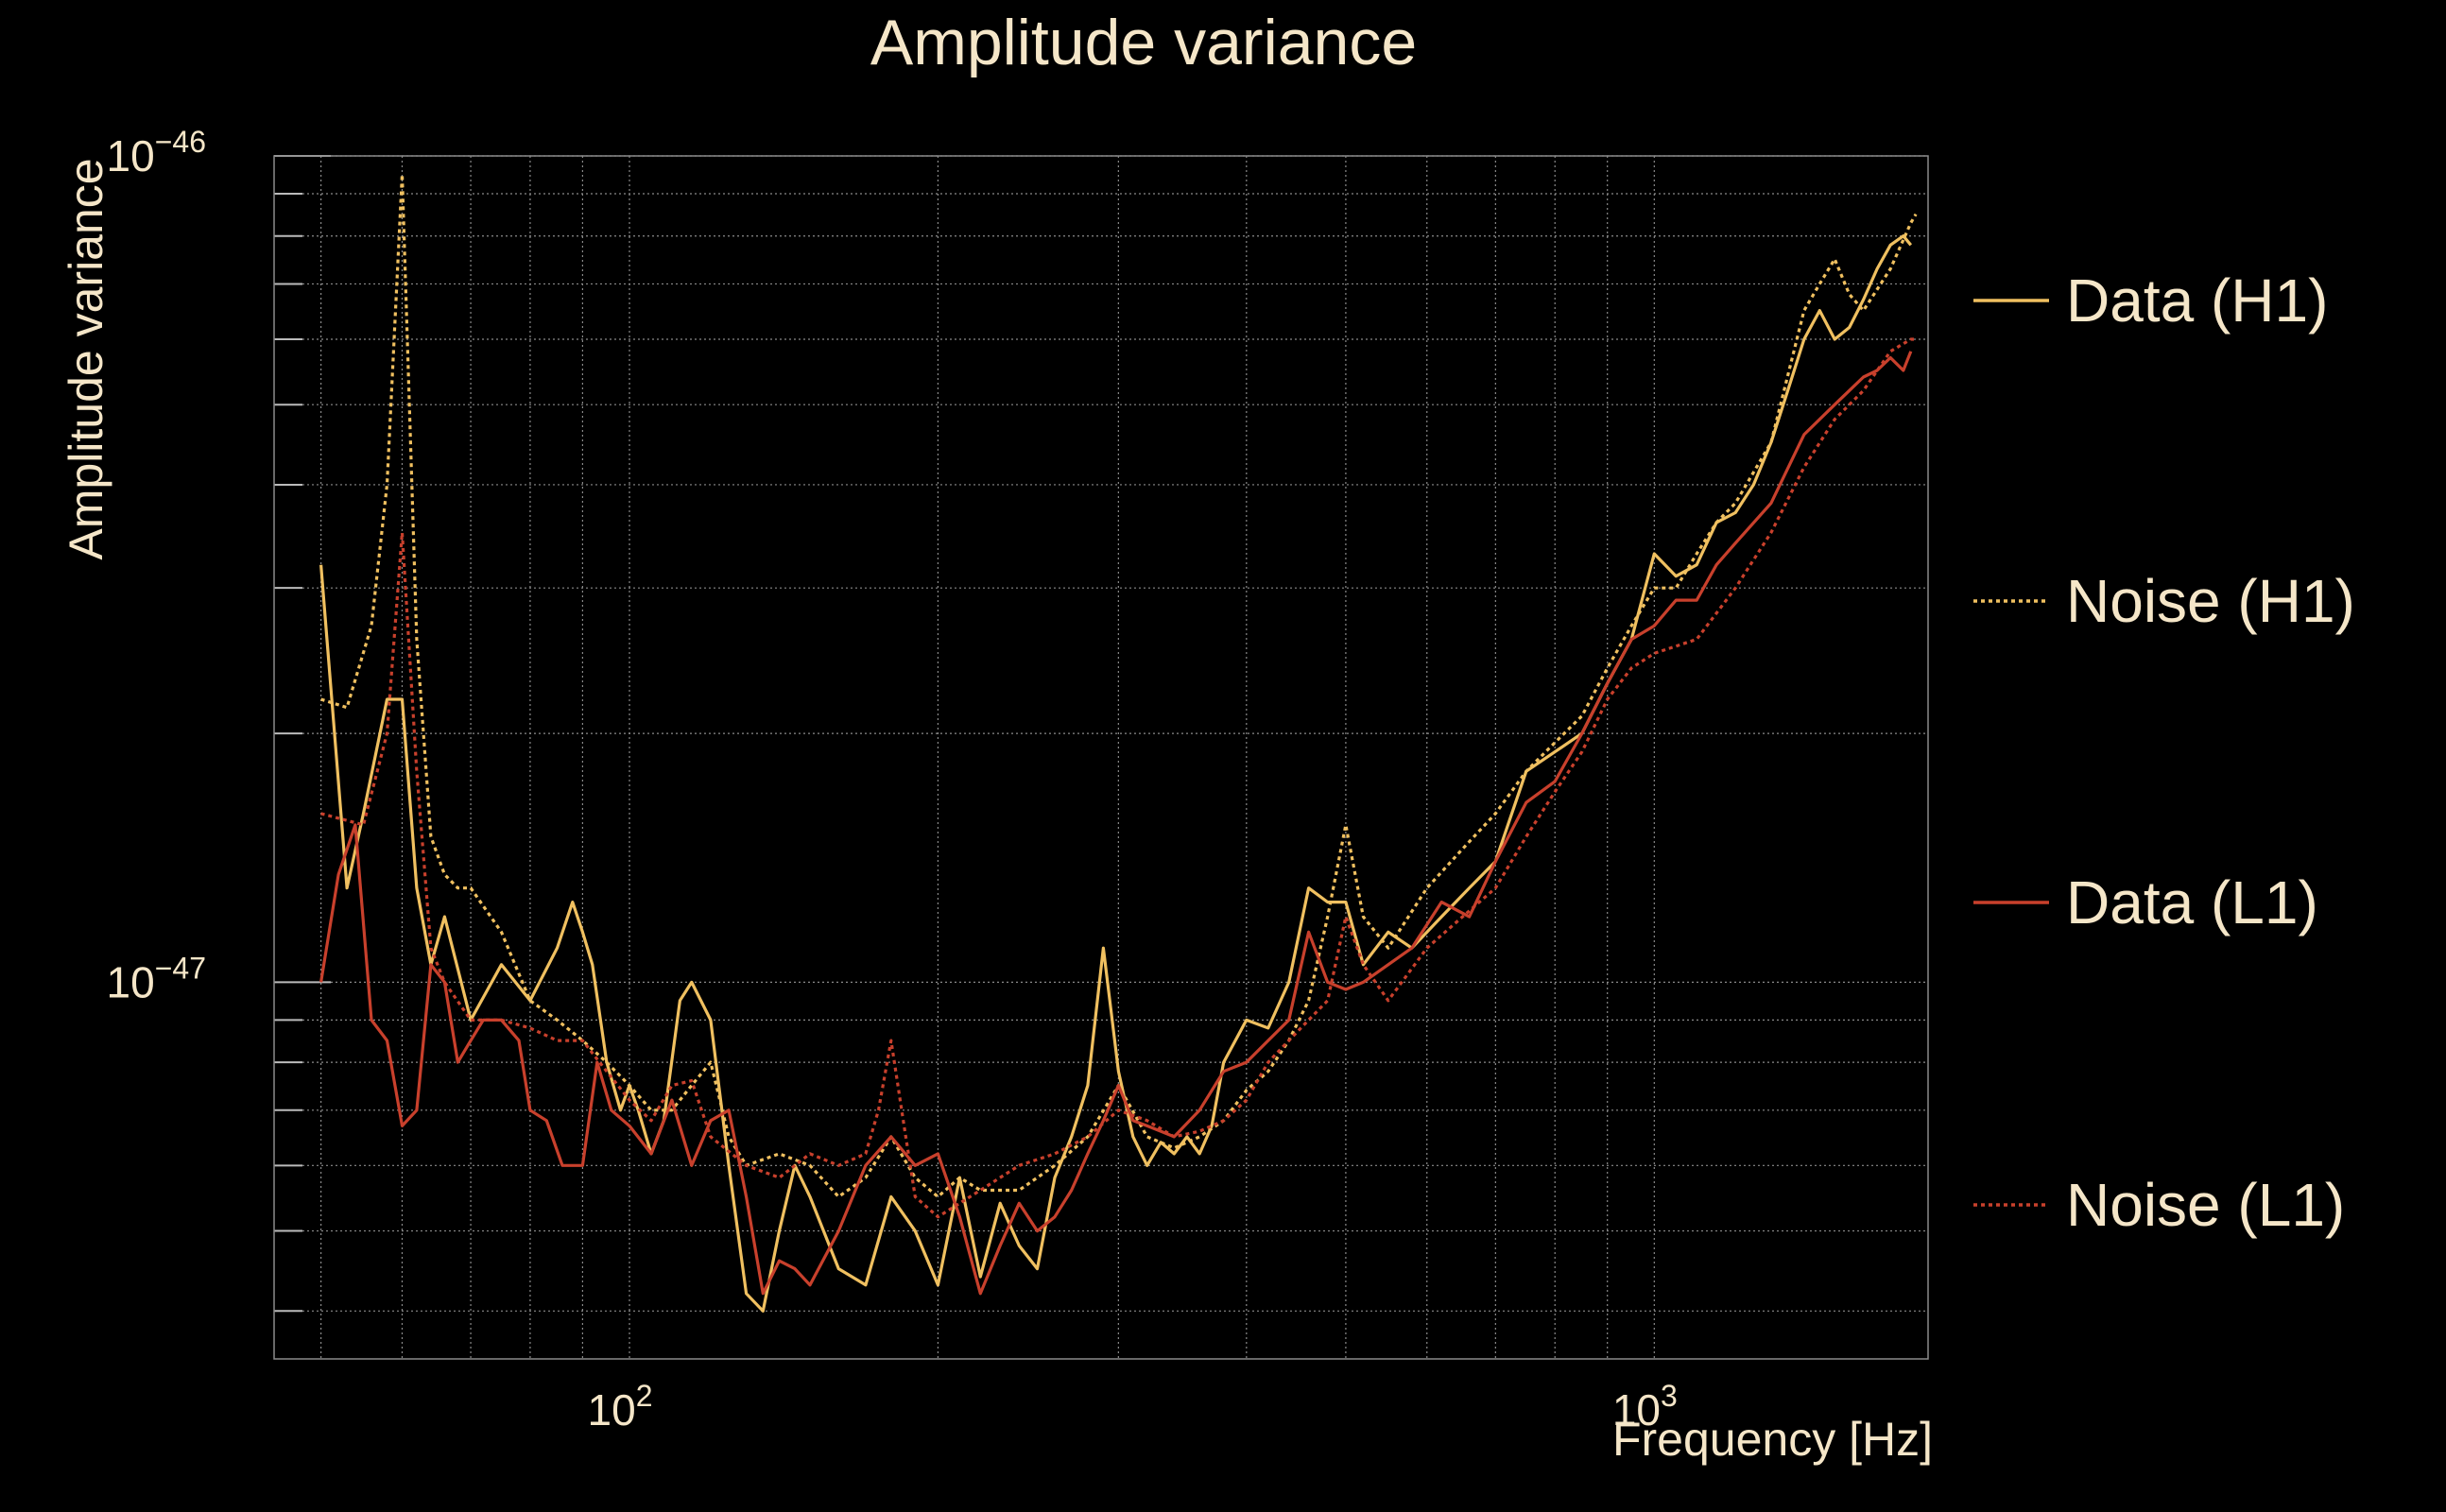 Image resolution: width=2446 pixels, height=1512 pixels. I want to click on y-tick-label: 10−46, so click(157, 152).